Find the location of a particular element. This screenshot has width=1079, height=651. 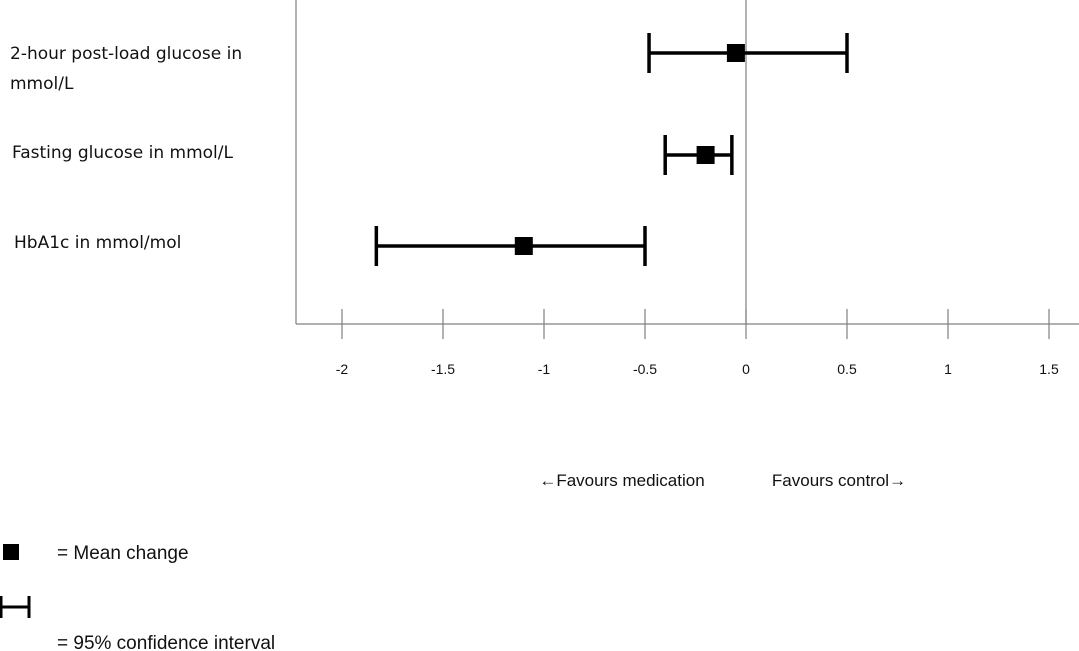

legend-interval-icon is located at coordinates (15, 607).